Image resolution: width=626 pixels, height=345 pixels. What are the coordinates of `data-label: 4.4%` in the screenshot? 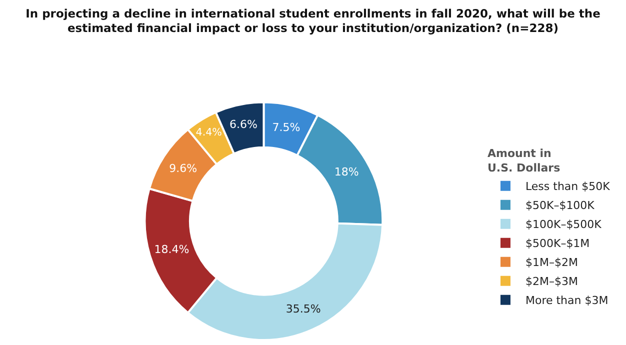 It's located at (209, 132).